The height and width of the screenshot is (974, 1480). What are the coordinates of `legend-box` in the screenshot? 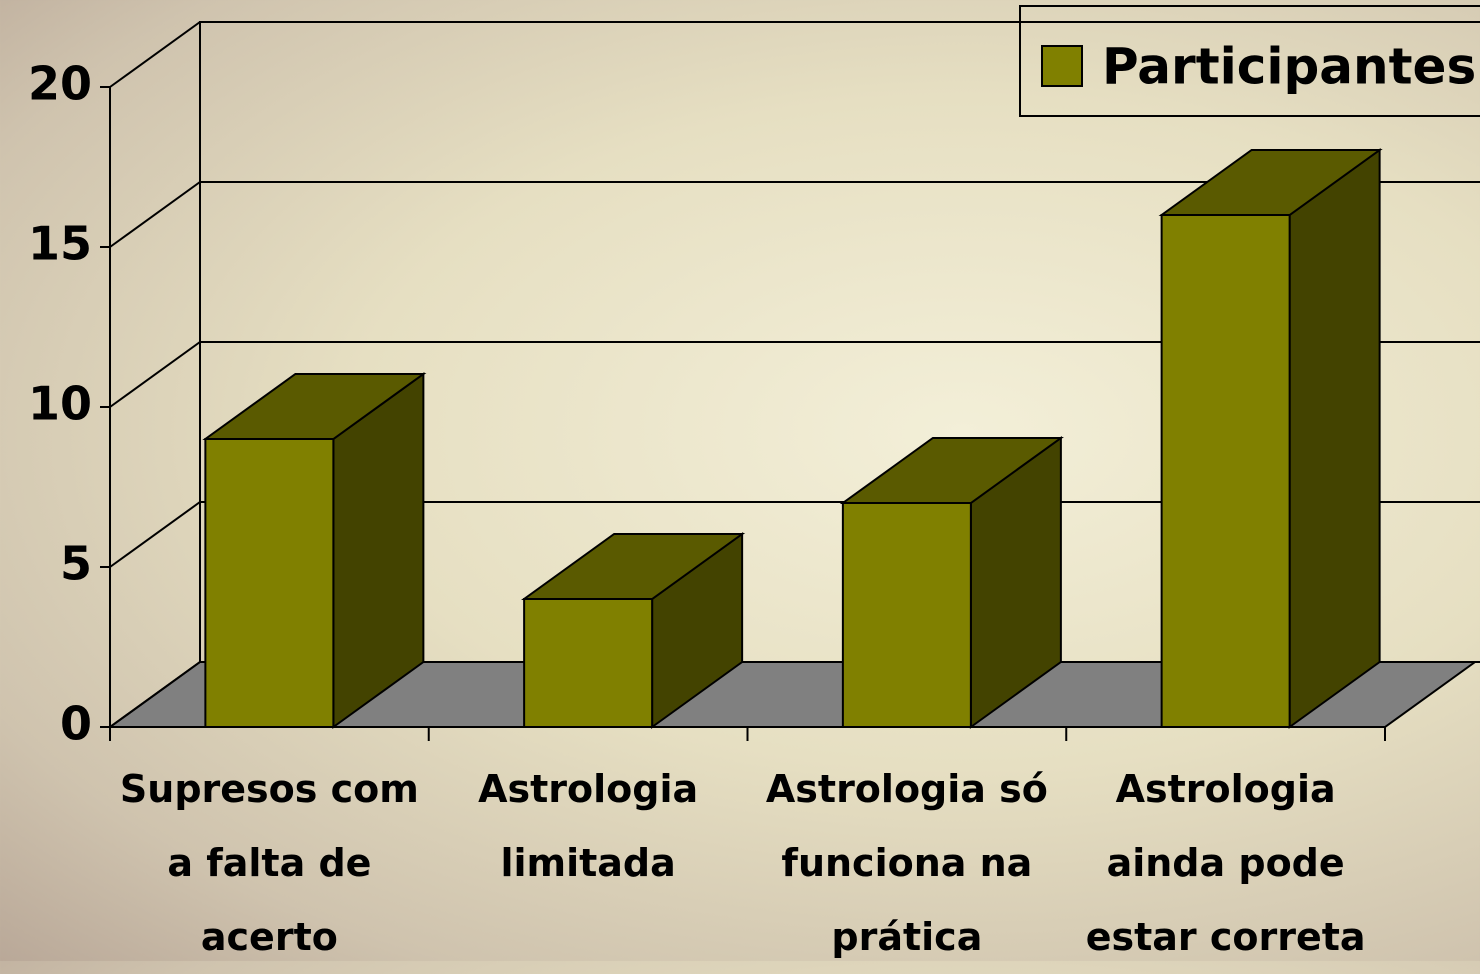 It's located at (1249, 61).